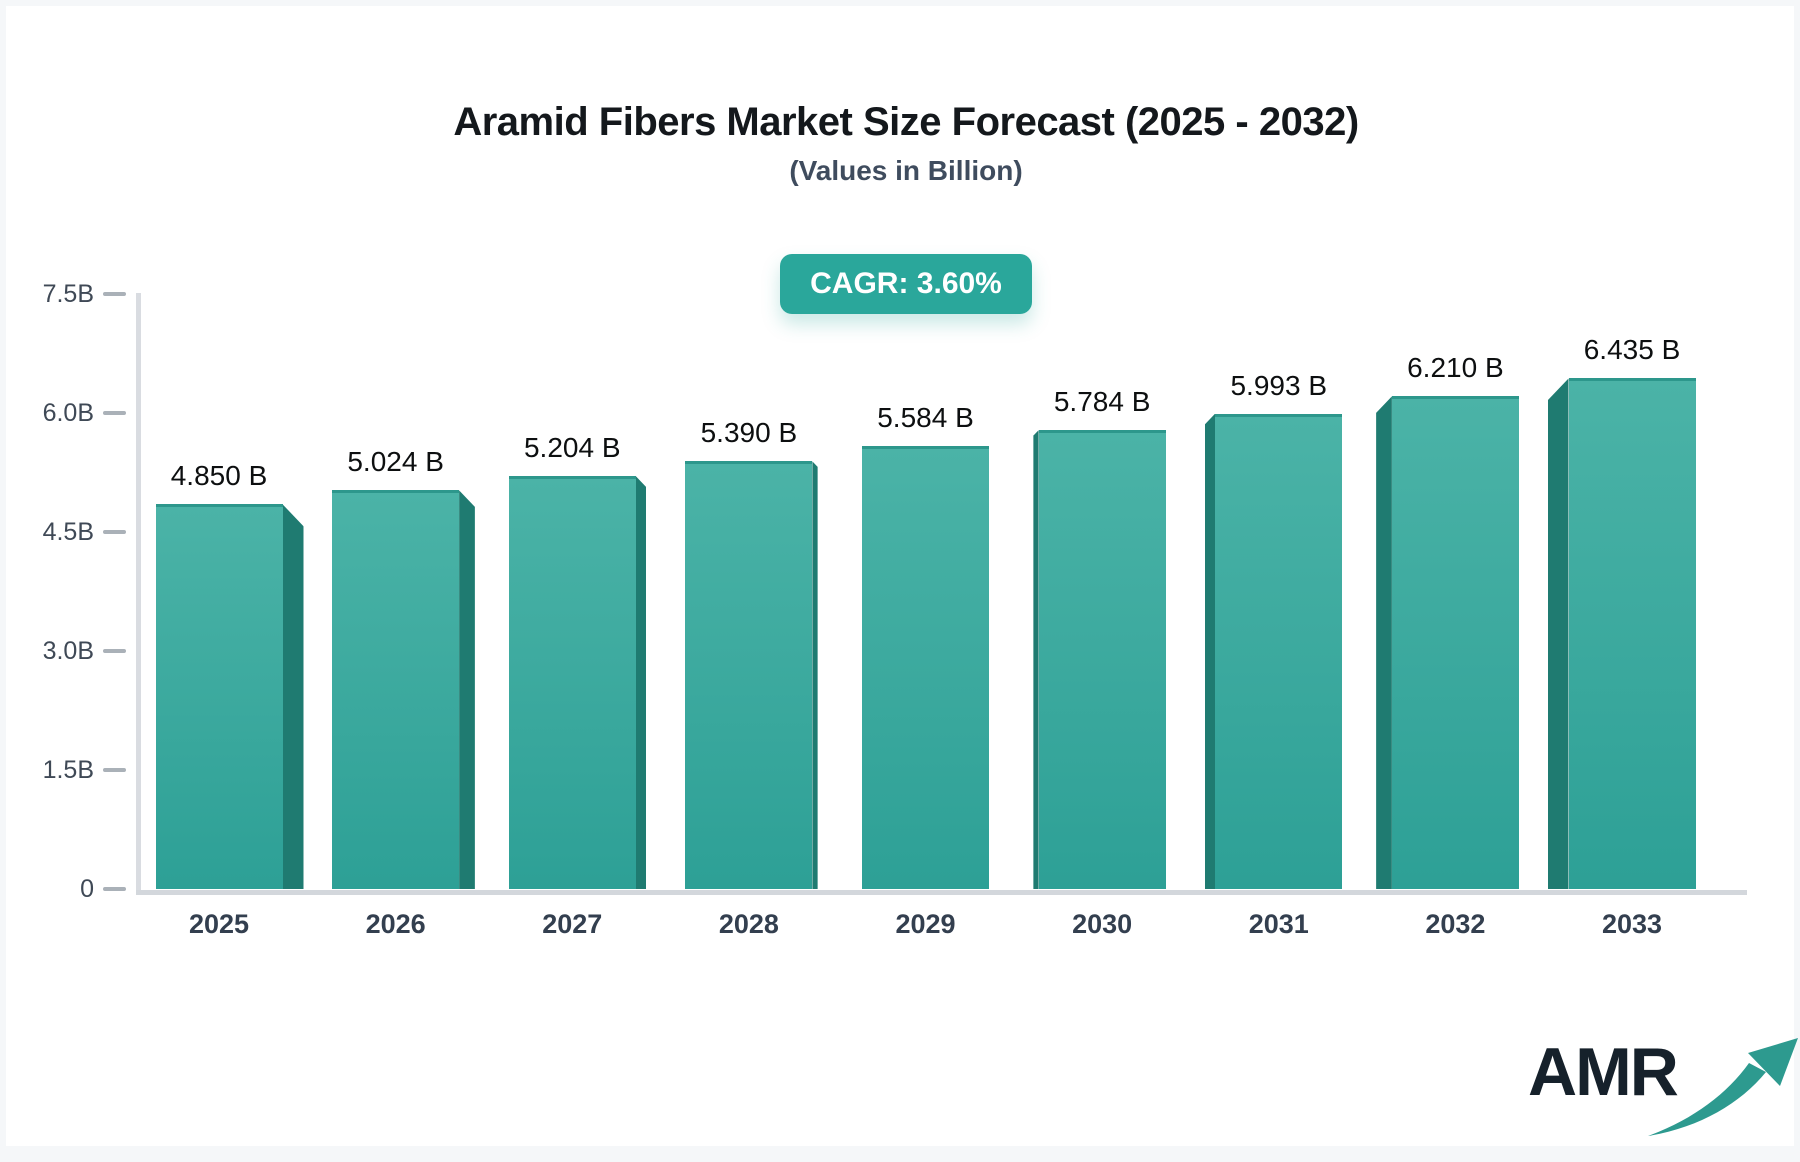  What do you see at coordinates (572, 682) in the screenshot?
I see `bar-2027` at bounding box center [572, 682].